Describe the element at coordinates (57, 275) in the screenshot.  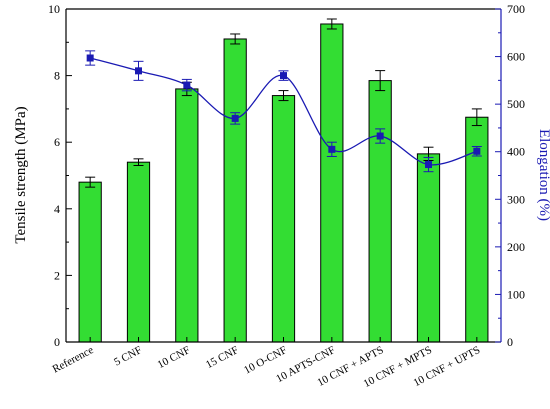
I see `left-tick-label-1: 2` at that location.